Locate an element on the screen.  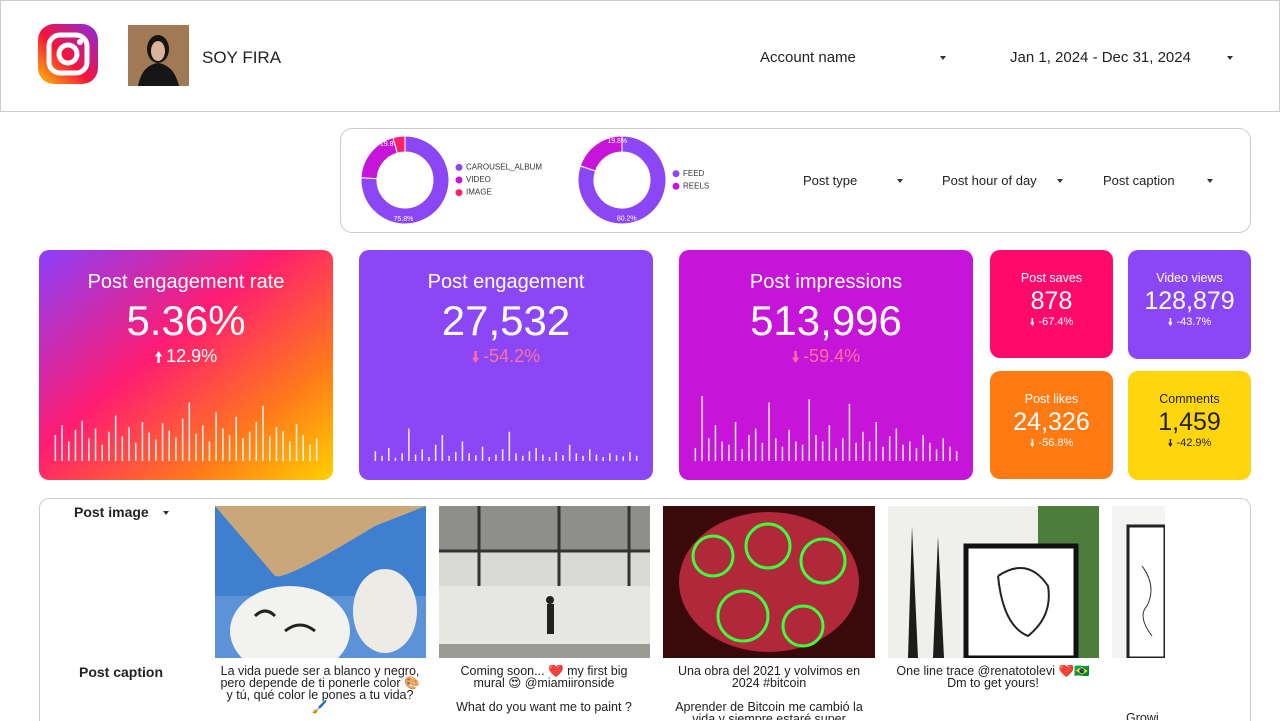
account-dropdown: Account name is located at coordinates (808, 57).